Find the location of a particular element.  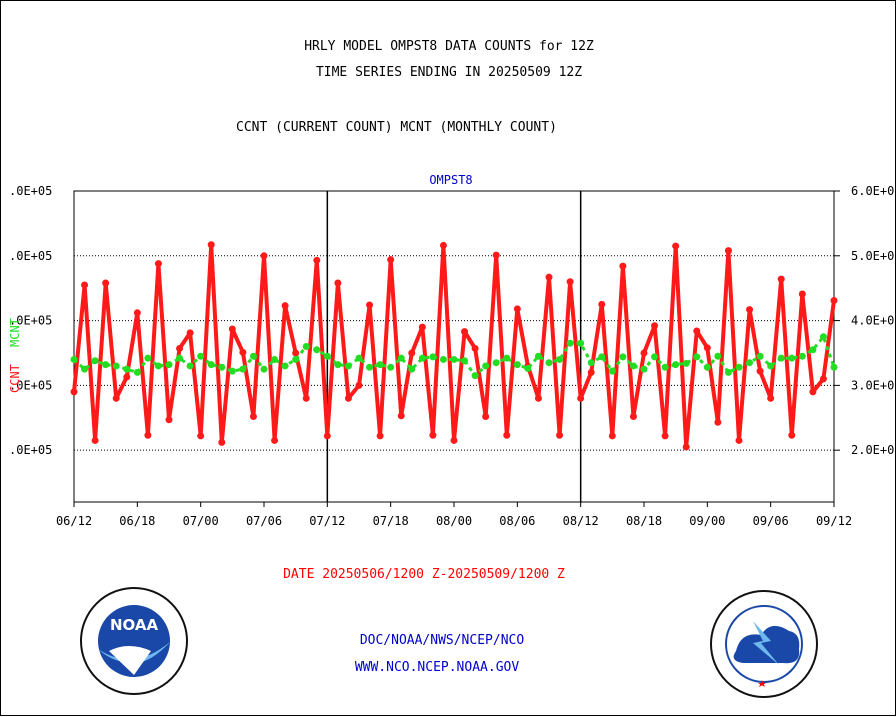

chart-title-line-1: HRLY MODEL OMPST8 DATA COUNTS for 12Z is located at coordinates (449, 46).